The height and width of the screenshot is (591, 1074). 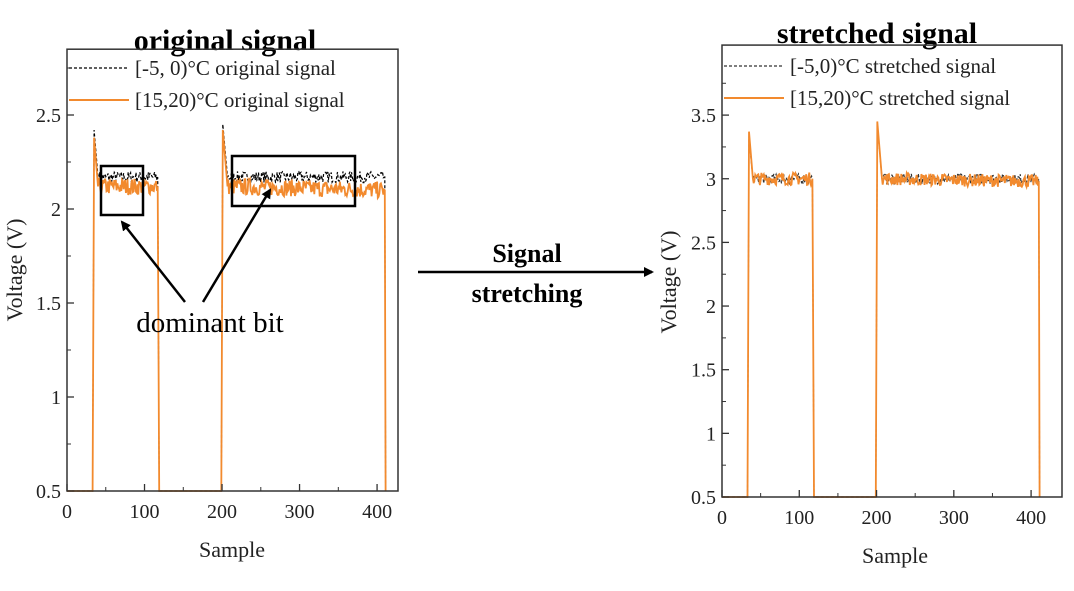 What do you see at coordinates (209, 323) in the screenshot?
I see `dominant-bit-label: dominant bit` at bounding box center [209, 323].